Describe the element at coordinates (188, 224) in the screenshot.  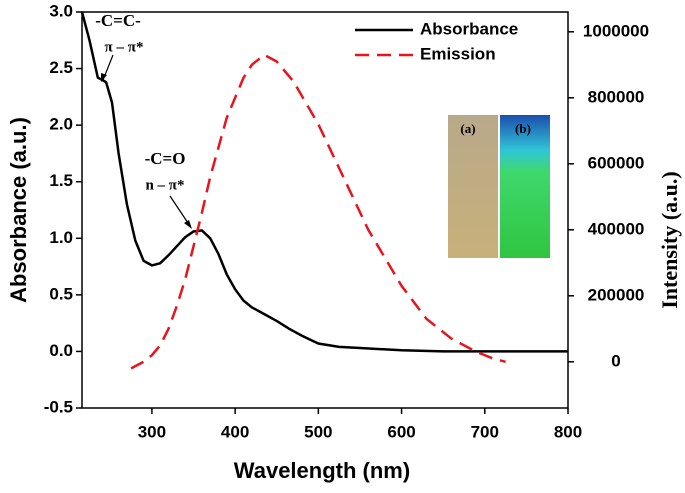
I see `arrowhead` at that location.